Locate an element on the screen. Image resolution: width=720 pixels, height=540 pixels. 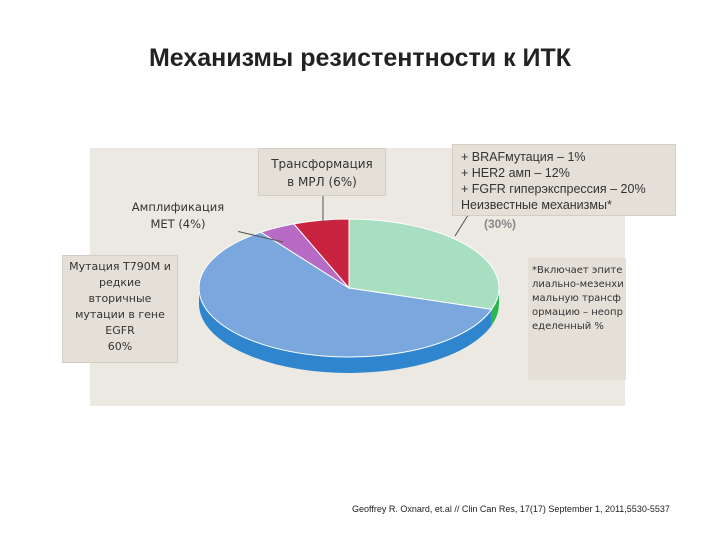
label-met-amplification: Амплификация MET (4%) is located at coordinates (178, 216).